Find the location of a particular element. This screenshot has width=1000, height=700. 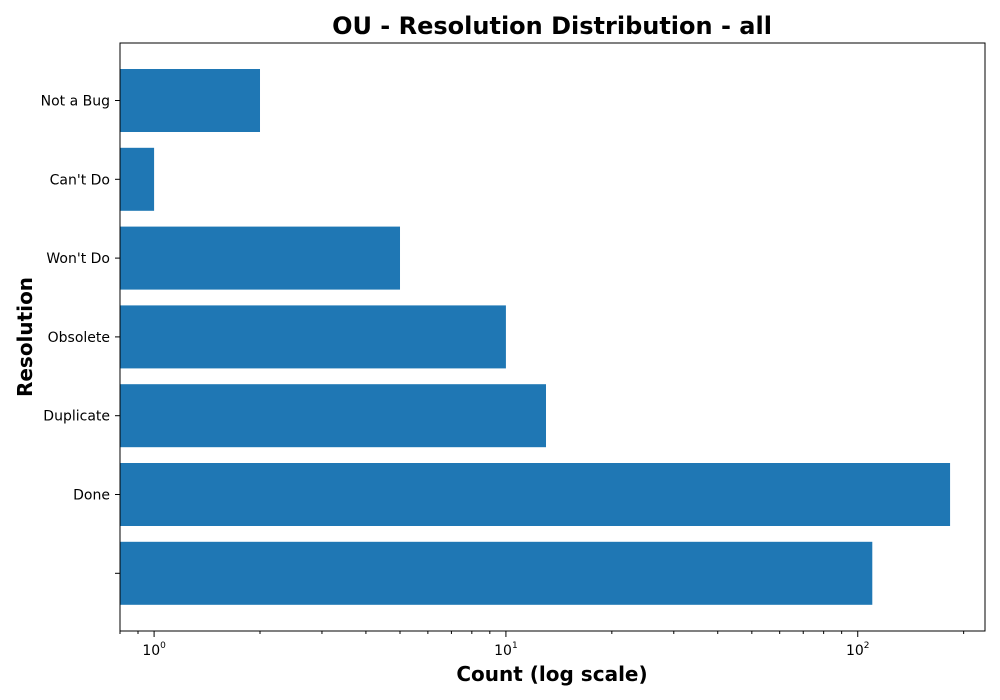

x-tick-label: 101 is located at coordinates (506, 650).